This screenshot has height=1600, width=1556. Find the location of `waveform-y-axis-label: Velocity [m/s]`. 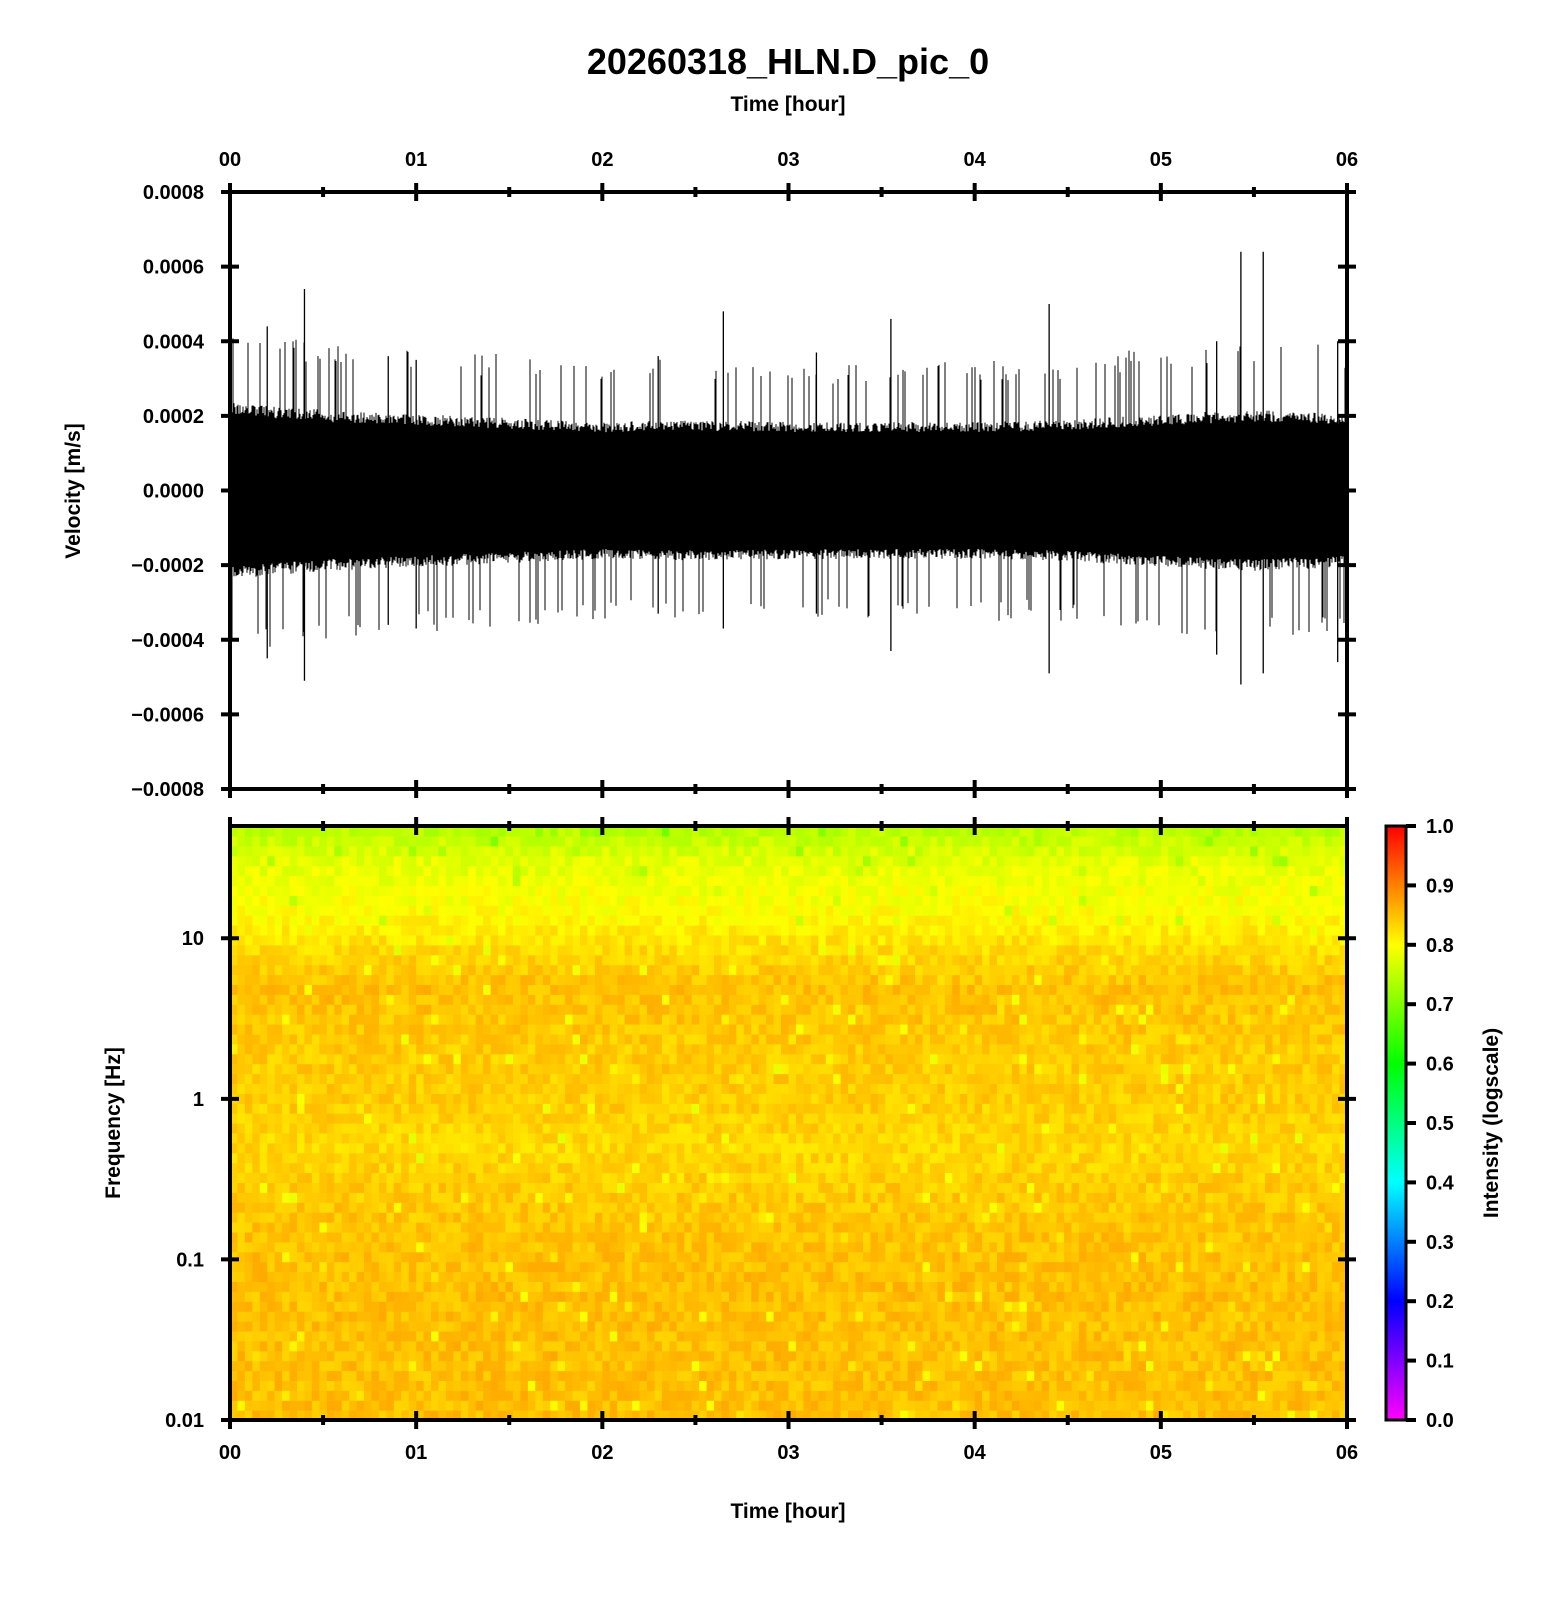

waveform-y-axis-label: Velocity [m/s] is located at coordinates (73, 490).